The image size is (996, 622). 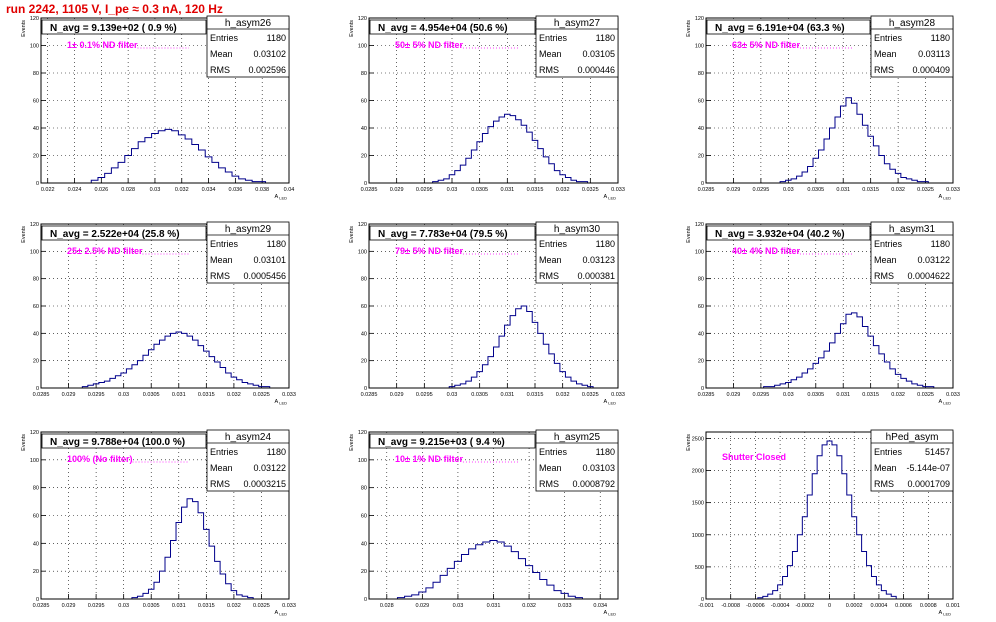 What do you see at coordinates (443, 28) in the screenshot?
I see `plot-title: N_avg = 4.954e+04 (50.6 %)` at bounding box center [443, 28].